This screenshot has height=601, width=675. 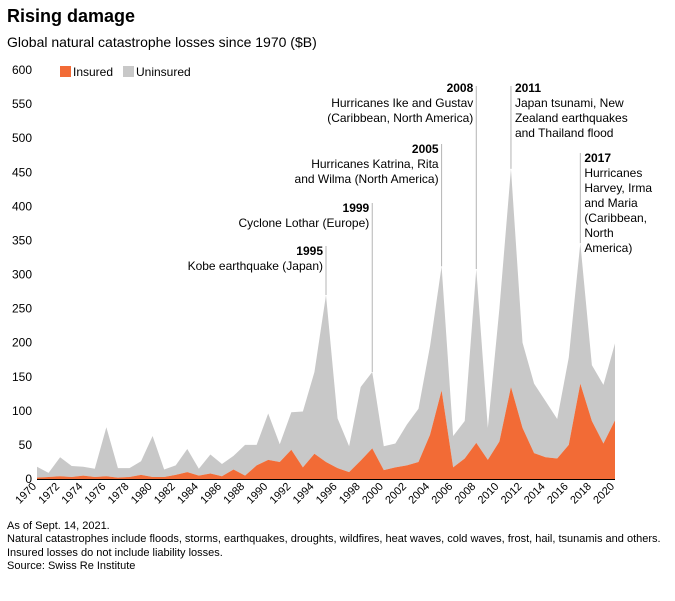 What do you see at coordinates (425, 149) in the screenshot?
I see `annotation-year-2005: 2005` at bounding box center [425, 149].